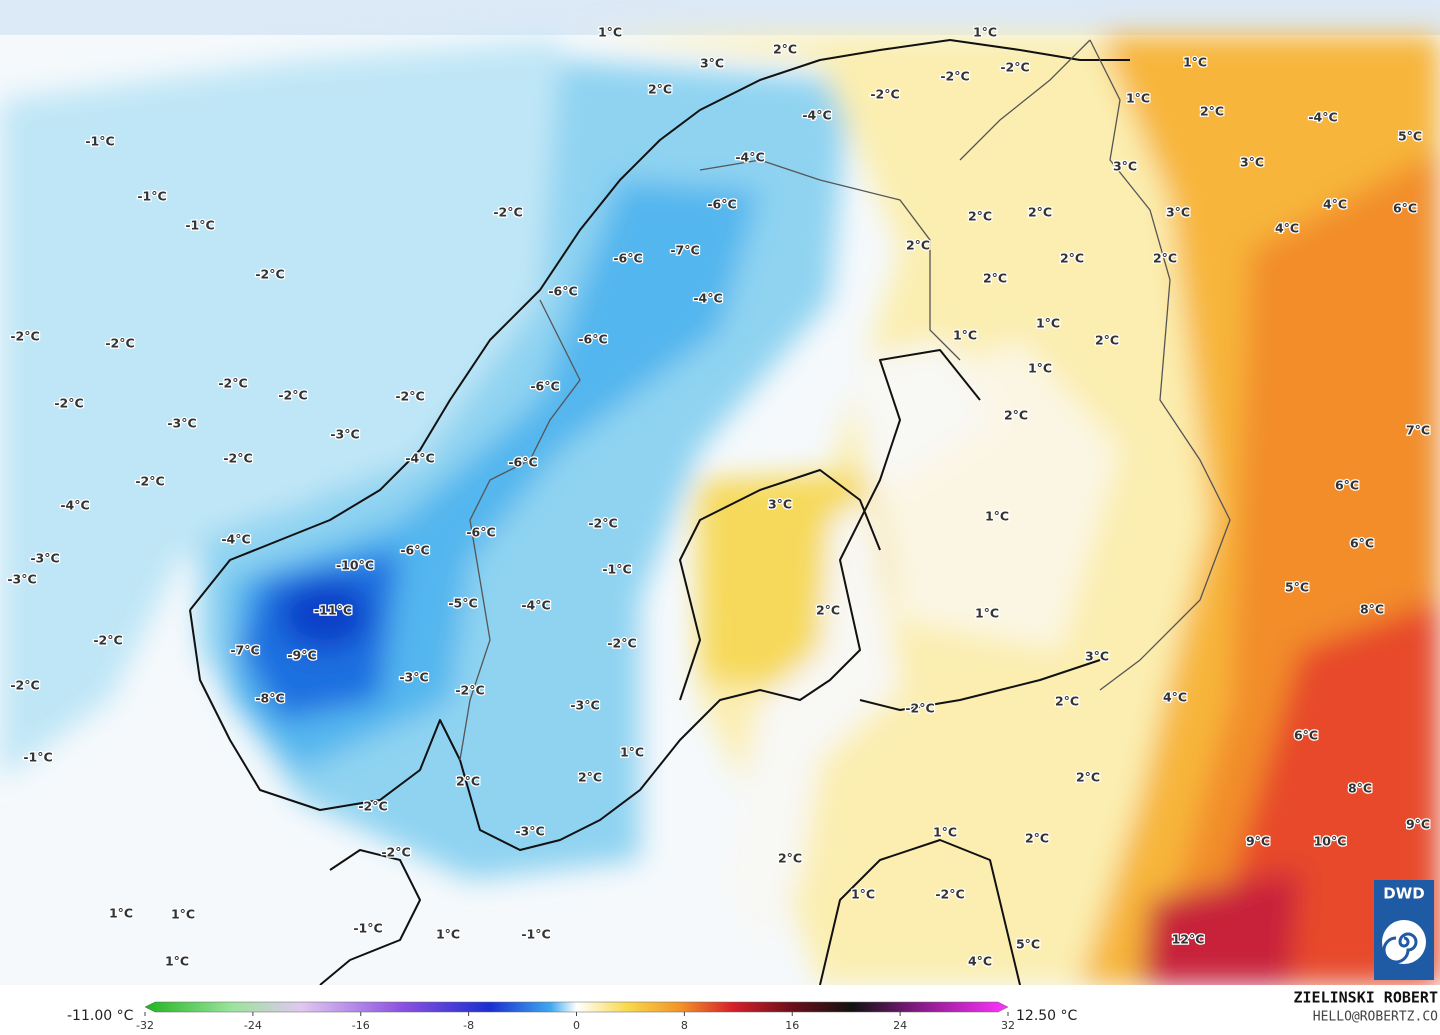  Describe the element at coordinates (462, 603) in the screenshot. I see `temperature-label: -5°C` at that location.